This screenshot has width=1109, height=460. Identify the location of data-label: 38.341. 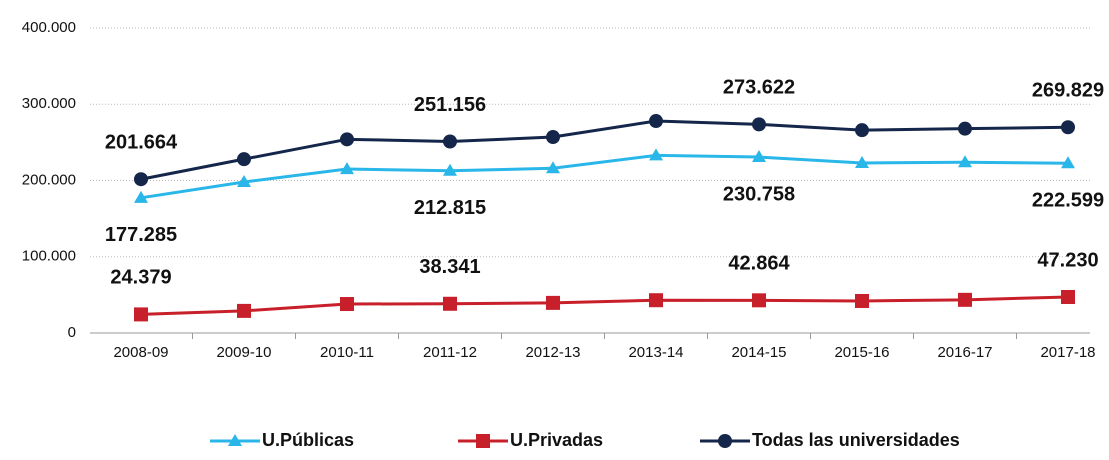
(449, 267).